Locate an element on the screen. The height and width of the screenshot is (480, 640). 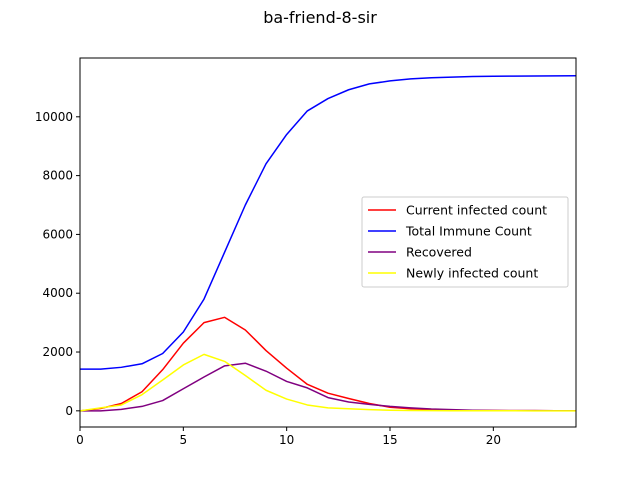
y-tick-label-2: 4000 is located at coordinates (57, 293).